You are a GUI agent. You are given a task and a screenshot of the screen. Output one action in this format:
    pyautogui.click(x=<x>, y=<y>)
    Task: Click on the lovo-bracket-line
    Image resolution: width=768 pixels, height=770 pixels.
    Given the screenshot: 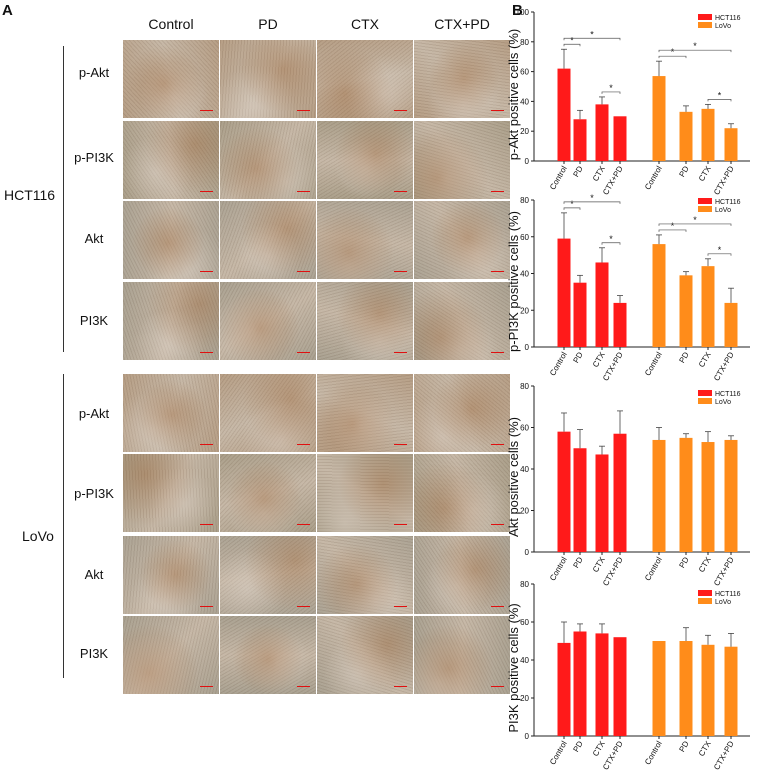 What is the action you would take?
    pyautogui.click(x=63, y=526)
    